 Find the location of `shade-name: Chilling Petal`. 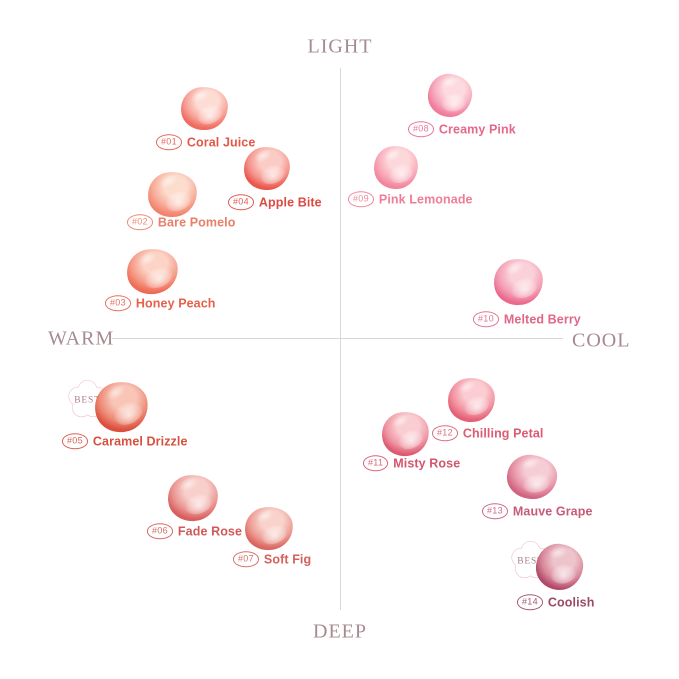

shade-name: Chilling Petal is located at coordinates (503, 433).